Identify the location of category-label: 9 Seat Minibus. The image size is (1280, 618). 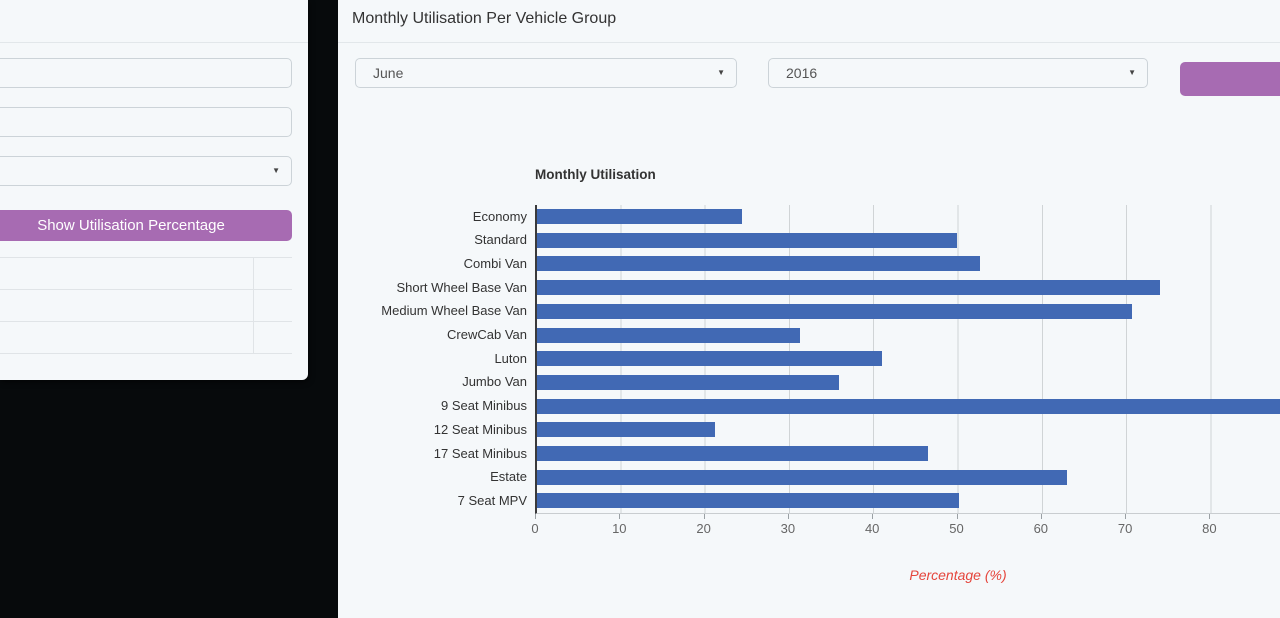
(484, 406).